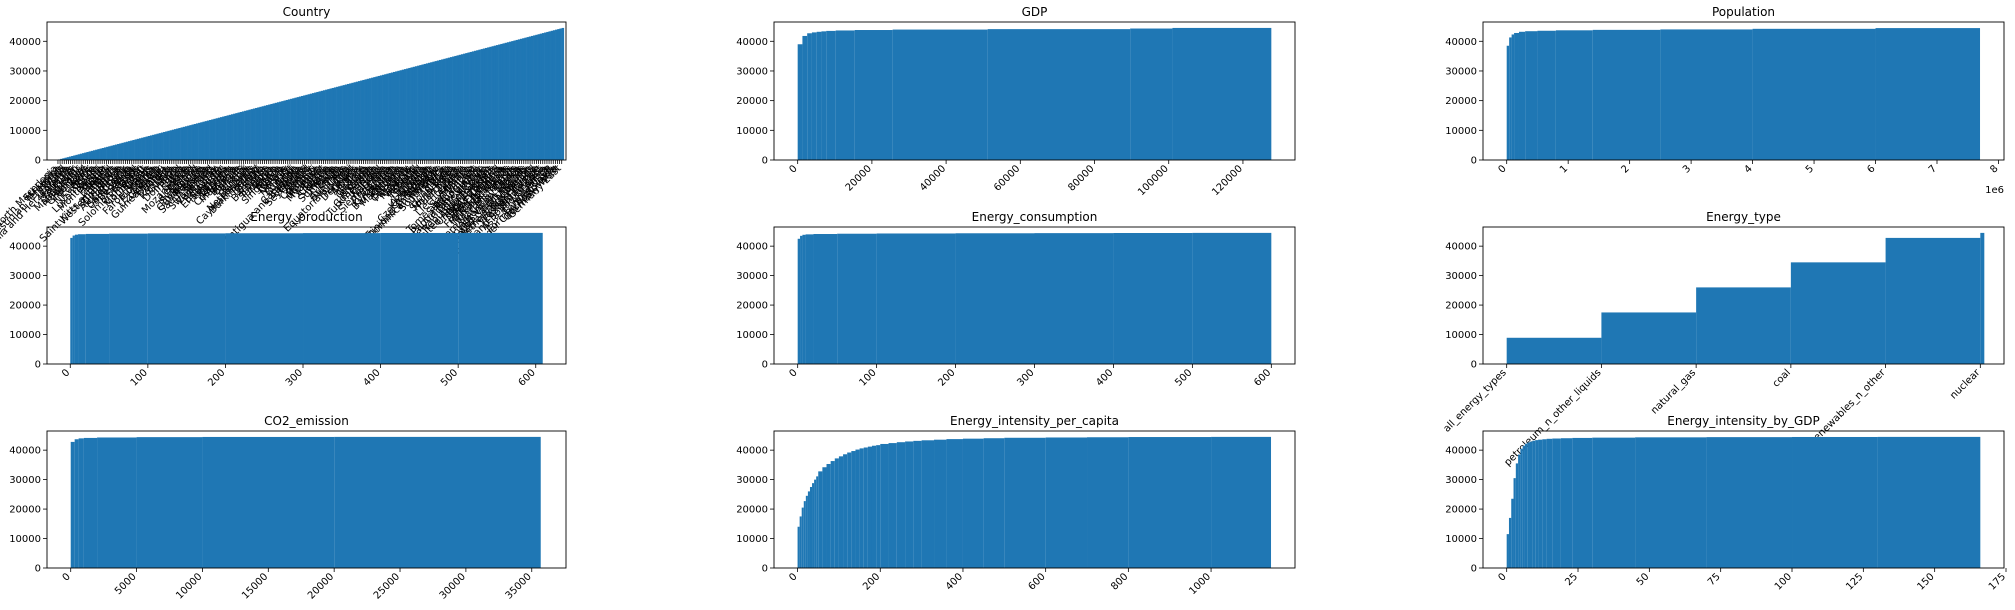 Image resolution: width=2015 pixels, height=610 pixels. I want to click on x-tick-label: 35000, so click(519, 586).